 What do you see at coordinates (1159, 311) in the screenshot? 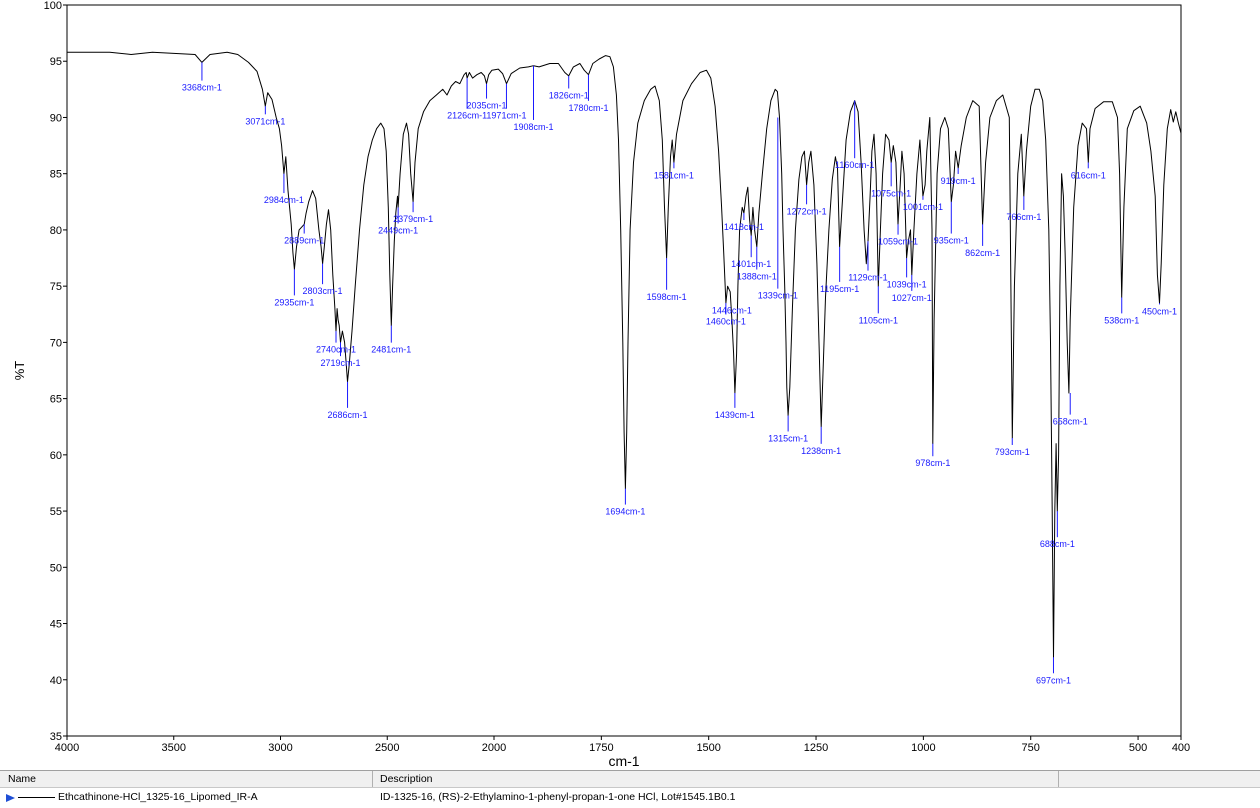
I see `peak-label: 450cm-1` at bounding box center [1159, 311].